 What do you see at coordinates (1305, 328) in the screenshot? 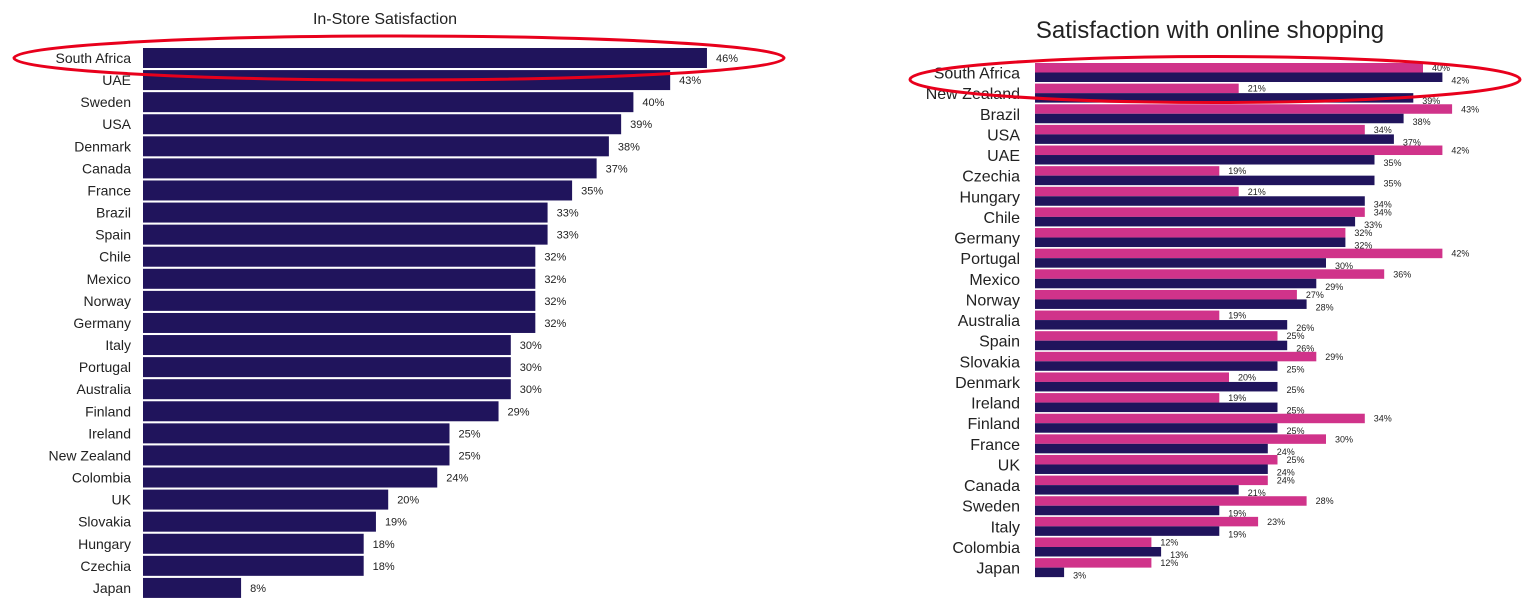
I see `data-label: 26%` at bounding box center [1305, 328].